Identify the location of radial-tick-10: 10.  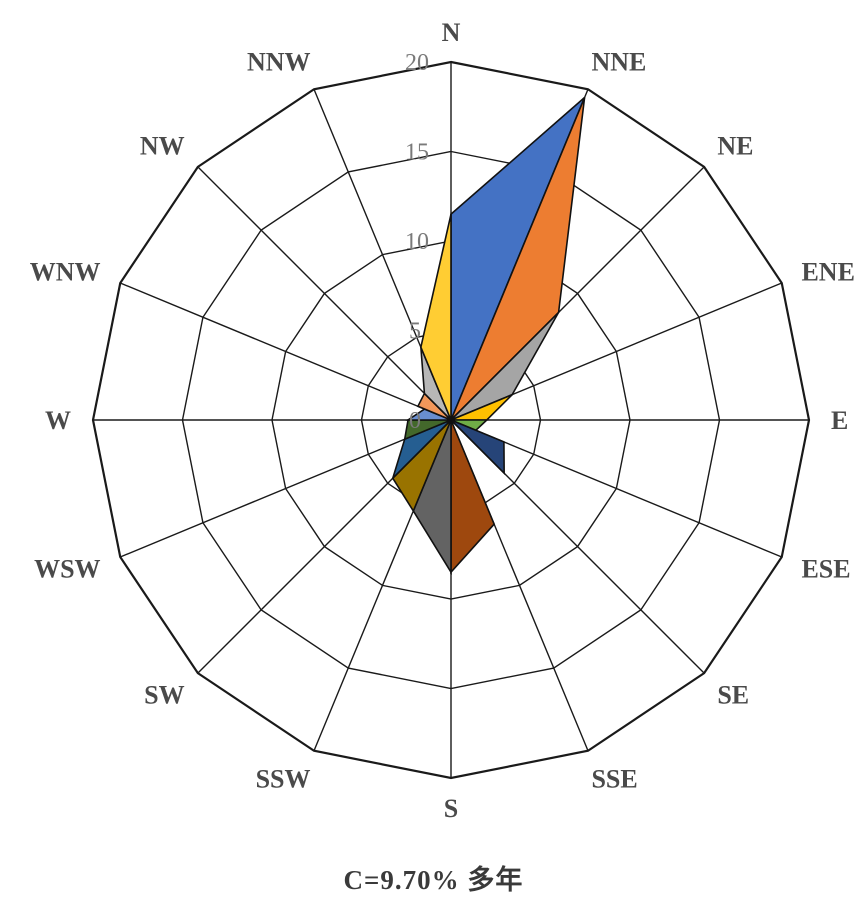
(417, 242).